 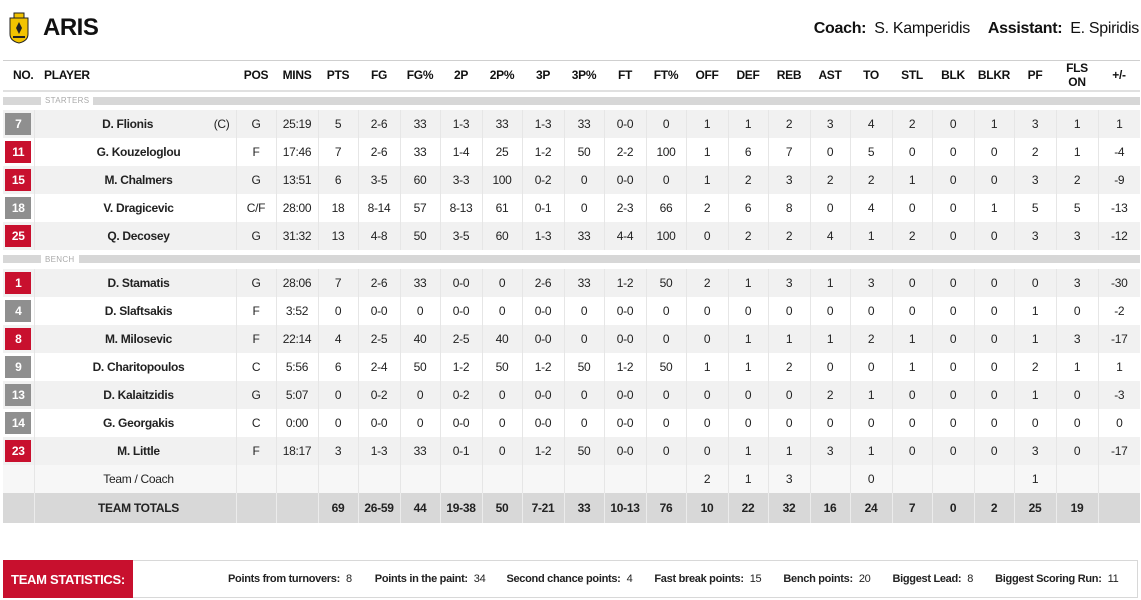 What do you see at coordinates (707, 282) in the screenshot?
I see `stat-cell: 2` at bounding box center [707, 282].